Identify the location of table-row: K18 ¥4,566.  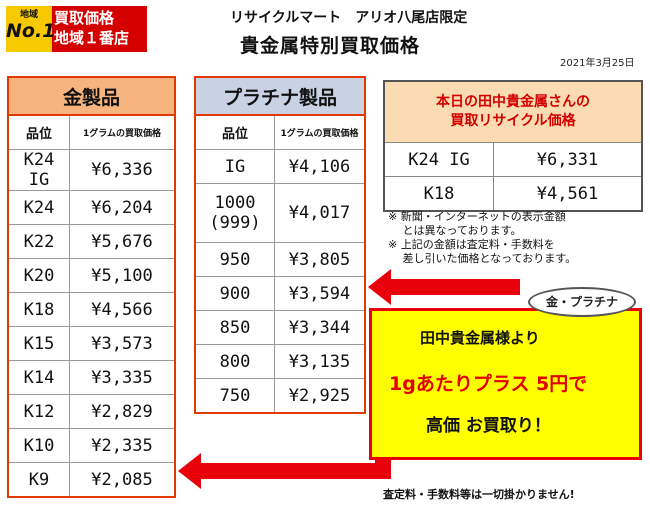
(91, 309).